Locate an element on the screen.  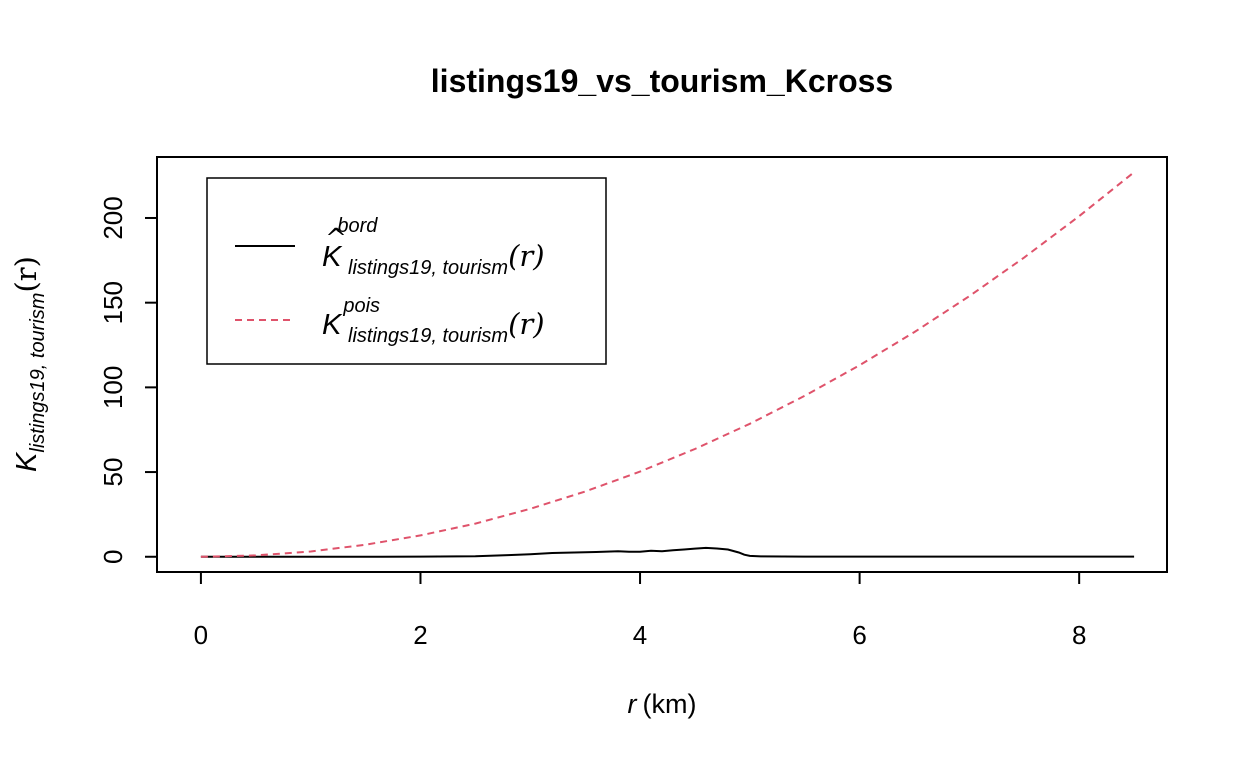
y-tick-label: 200 is located at coordinates (113, 217).